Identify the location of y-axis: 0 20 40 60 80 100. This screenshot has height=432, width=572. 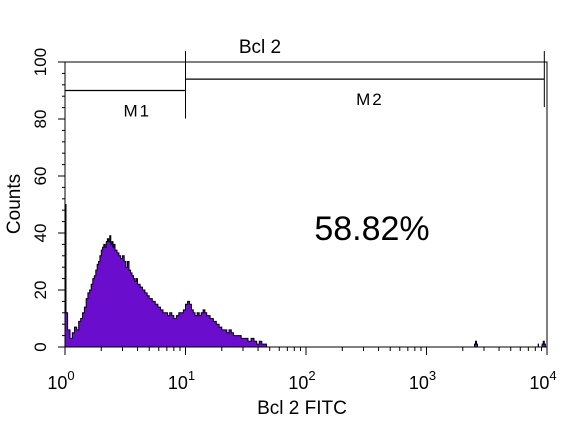
(48, 200).